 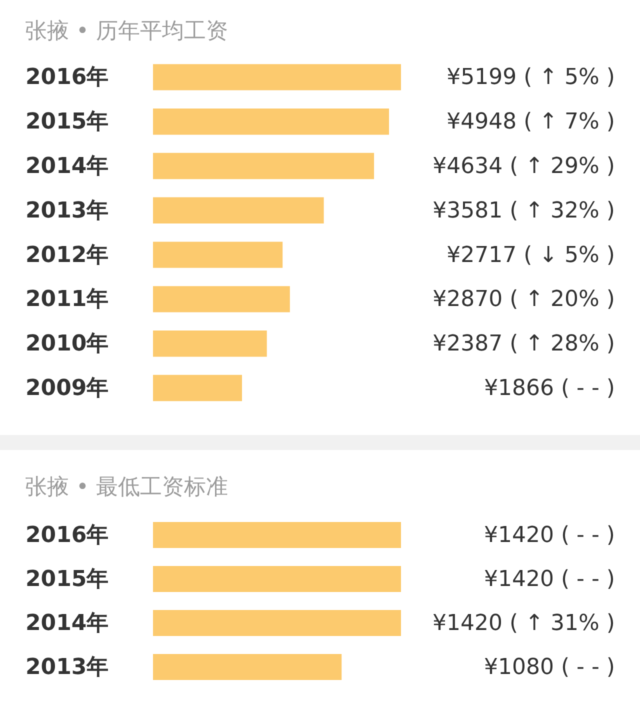 I want to click on data-label: ¥2387 ( ↑ 28% ), so click(x=523, y=344).